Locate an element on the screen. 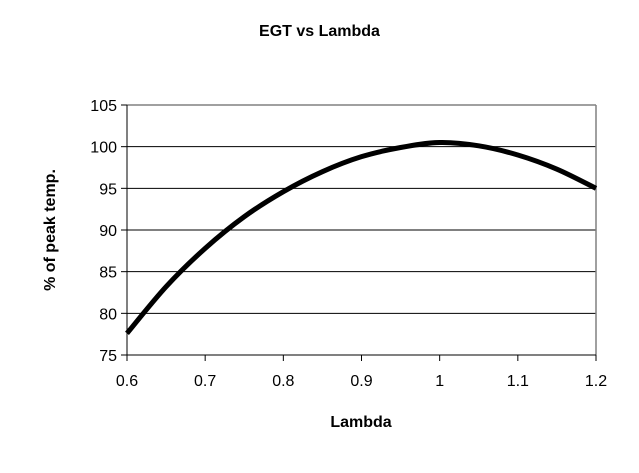 The height and width of the screenshot is (473, 639). y-tick-label: 75 is located at coordinates (108, 356).